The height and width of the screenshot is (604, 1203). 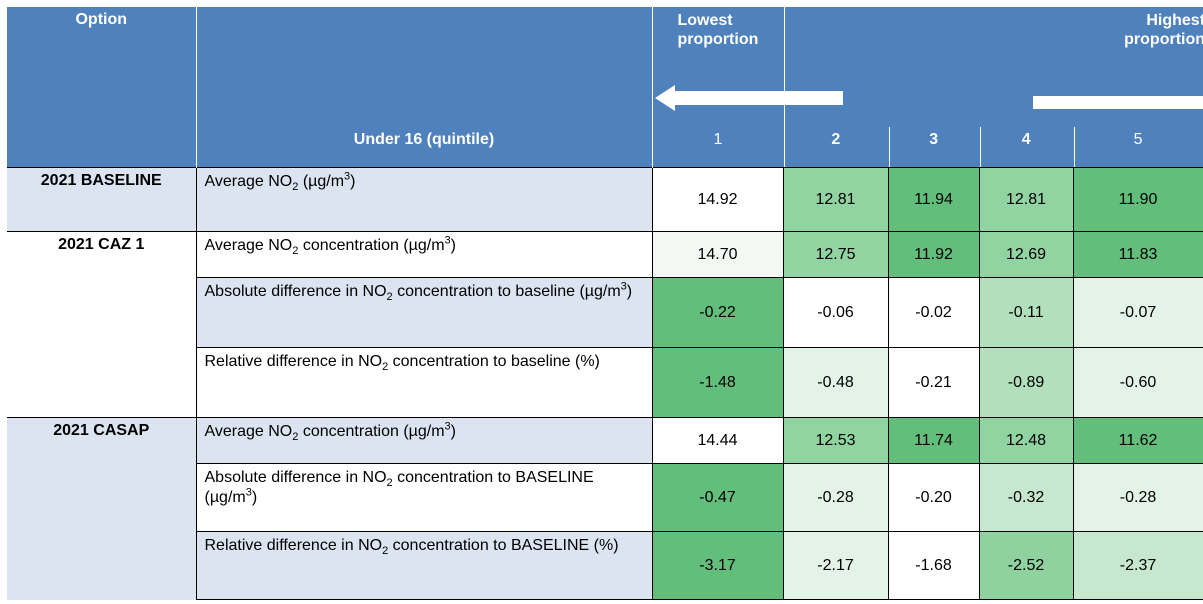 I want to click on value-cell: -1.68, so click(x=934, y=565).